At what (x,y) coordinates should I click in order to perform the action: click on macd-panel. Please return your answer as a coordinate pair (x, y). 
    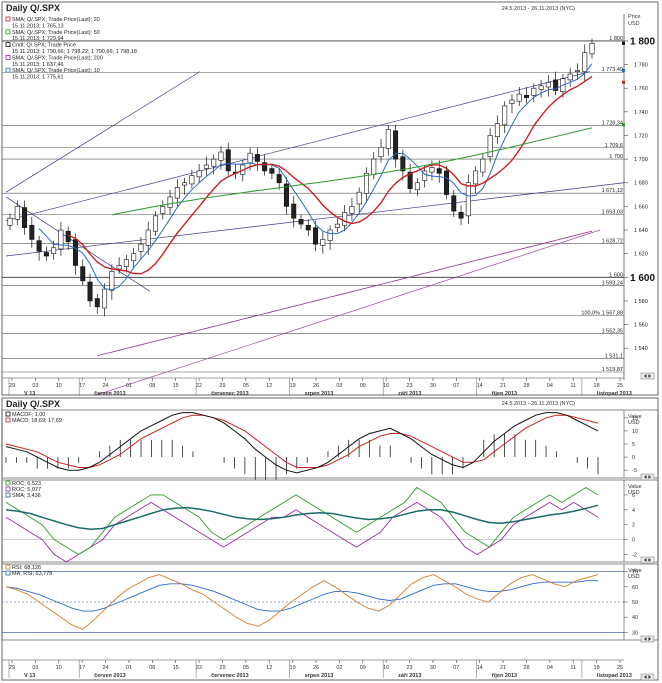
    Looking at the image, I should click on (330, 444).